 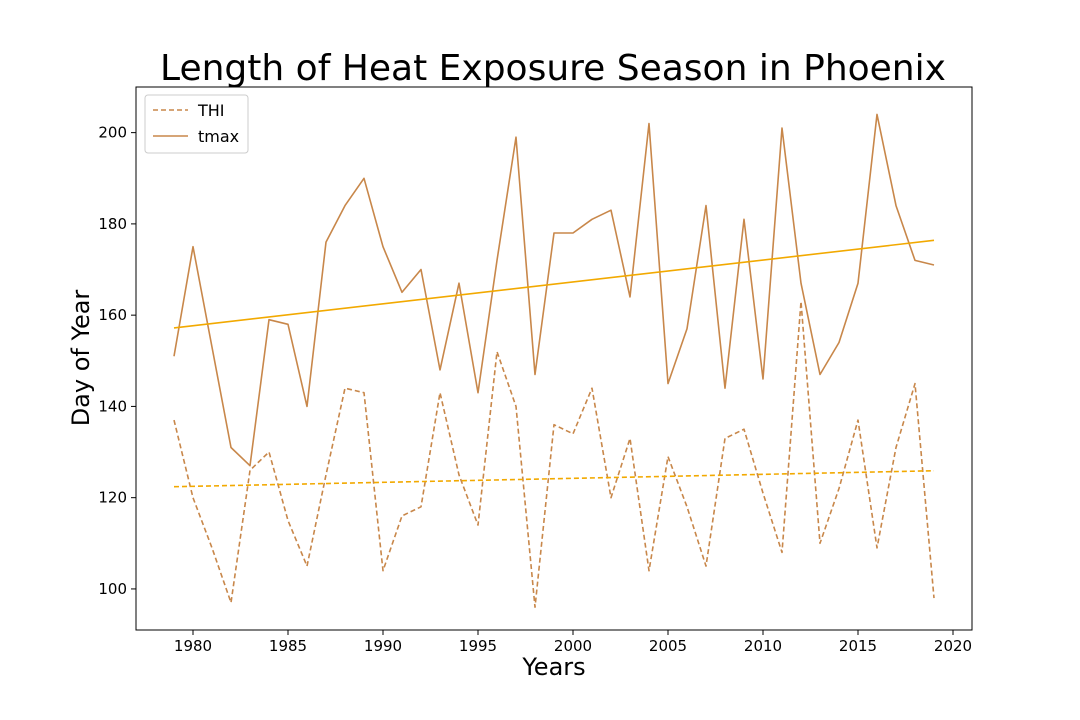 What do you see at coordinates (554, 284) in the screenshot?
I see `trend-line-tmax` at bounding box center [554, 284].